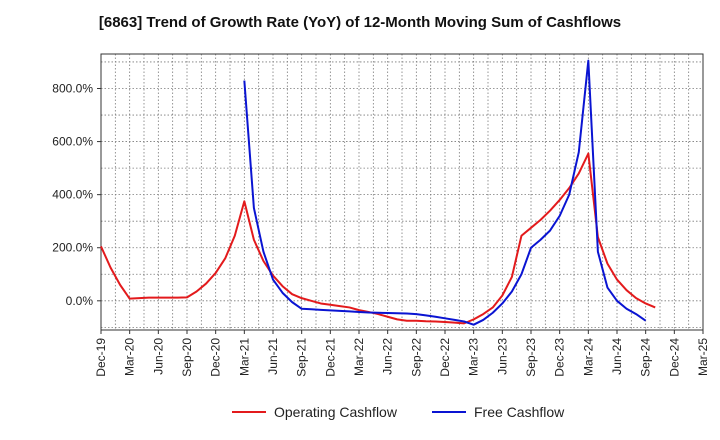  I want to click on legend-item-operating-cashflow: Operating Cashflow, so click(314, 412).